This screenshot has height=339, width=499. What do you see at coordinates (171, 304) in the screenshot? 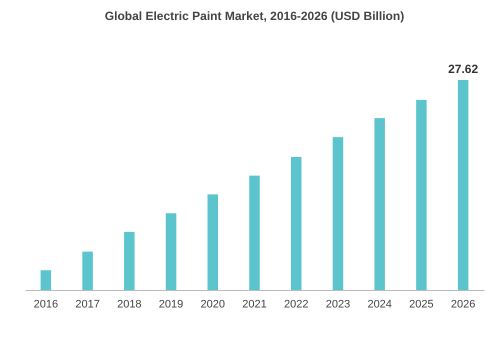
I see `x-tick-label: 2019` at bounding box center [171, 304].